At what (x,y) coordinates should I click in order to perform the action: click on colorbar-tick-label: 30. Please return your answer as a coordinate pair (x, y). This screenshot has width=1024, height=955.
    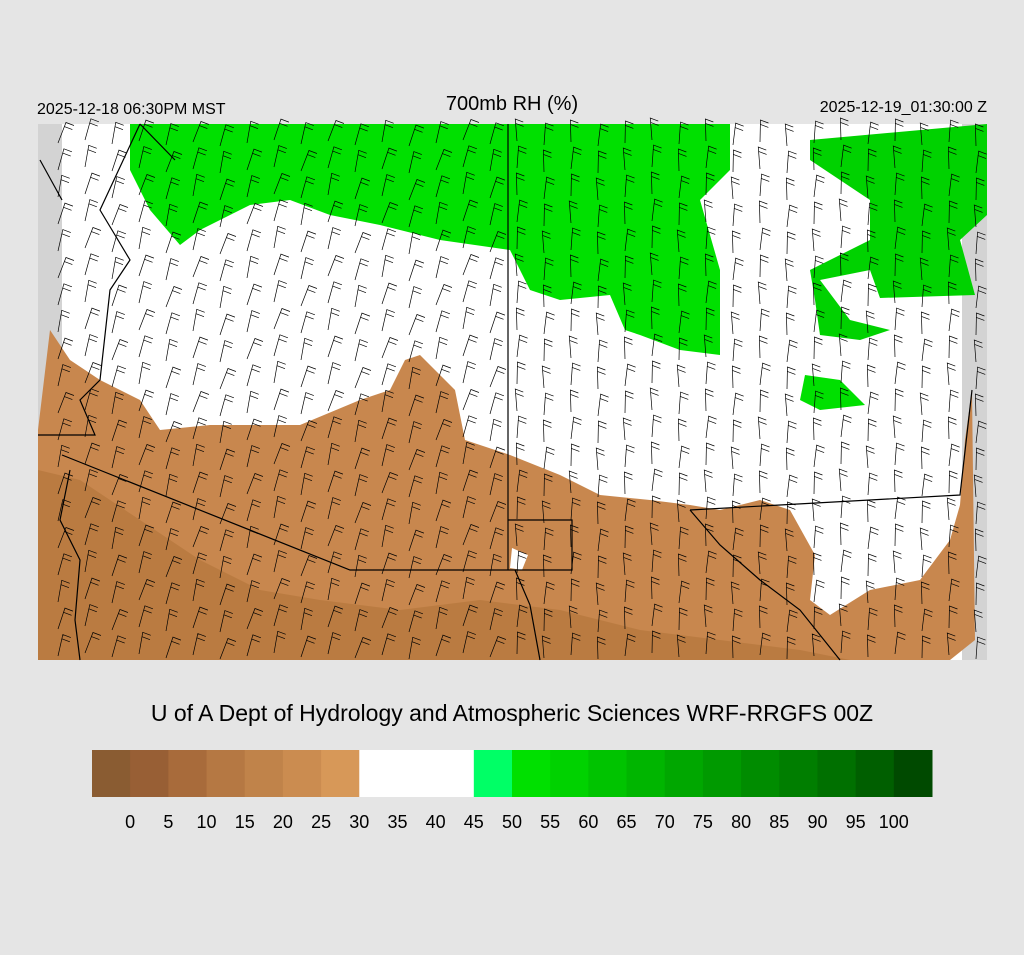
    Looking at the image, I should click on (359, 822).